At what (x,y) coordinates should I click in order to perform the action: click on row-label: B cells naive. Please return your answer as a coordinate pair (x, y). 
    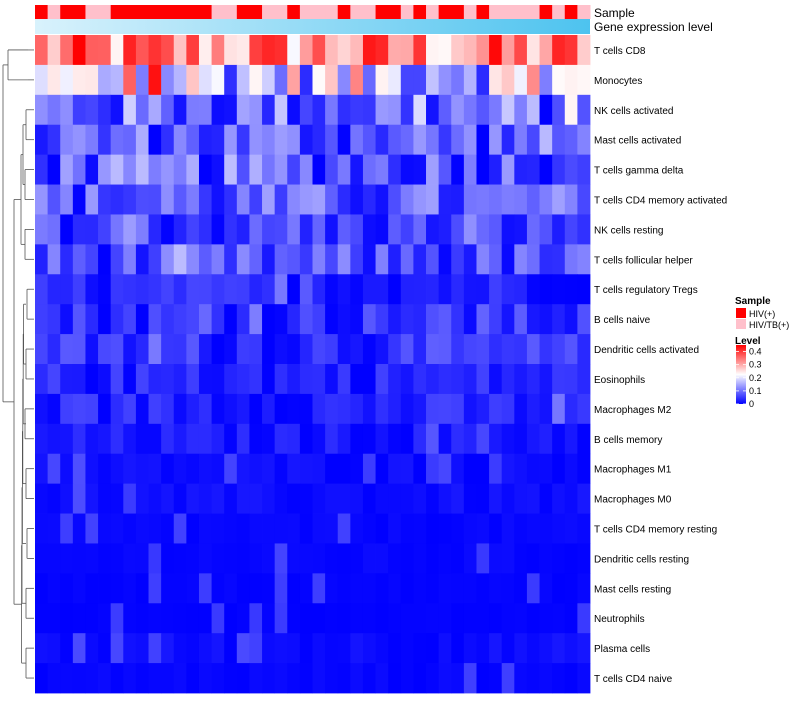
    Looking at the image, I should click on (622, 320).